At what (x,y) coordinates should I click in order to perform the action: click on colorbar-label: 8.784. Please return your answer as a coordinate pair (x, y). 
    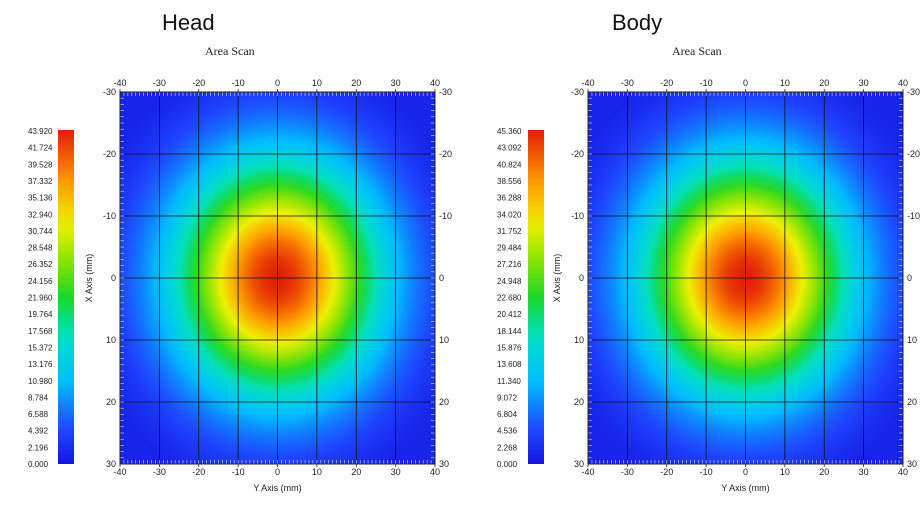
    Looking at the image, I should click on (38, 397).